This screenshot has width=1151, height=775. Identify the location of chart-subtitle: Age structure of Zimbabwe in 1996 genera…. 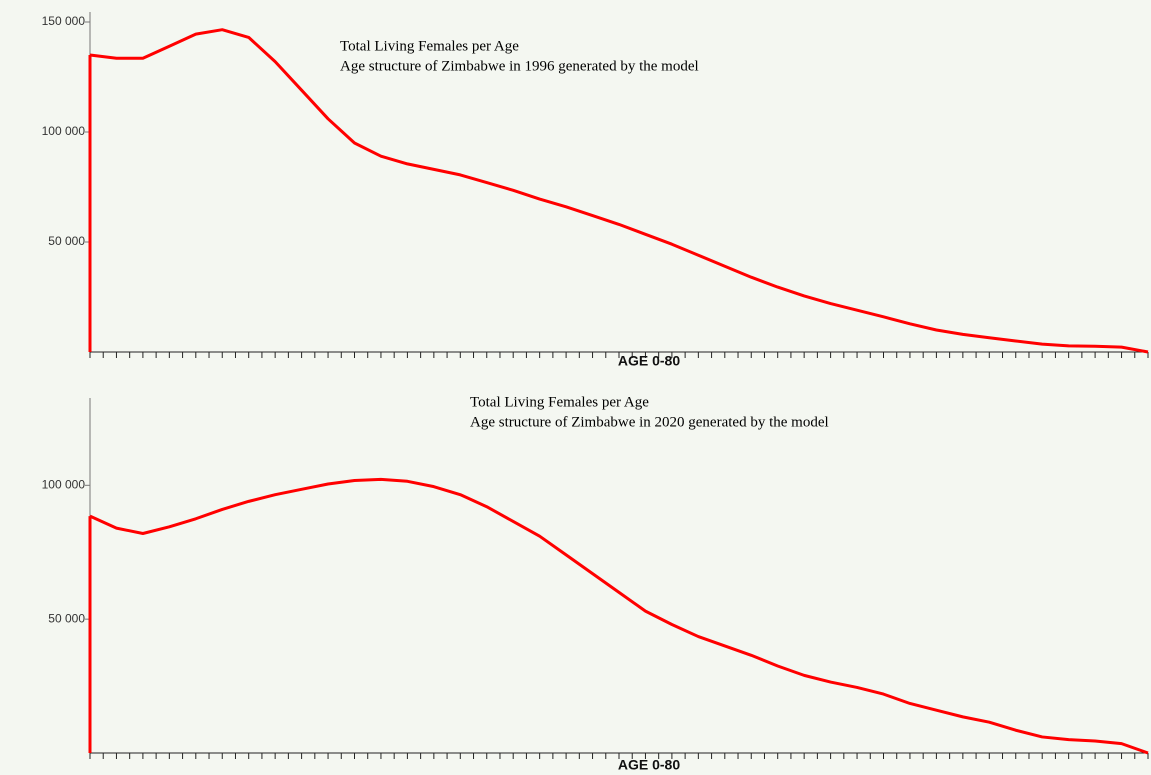
(519, 66).